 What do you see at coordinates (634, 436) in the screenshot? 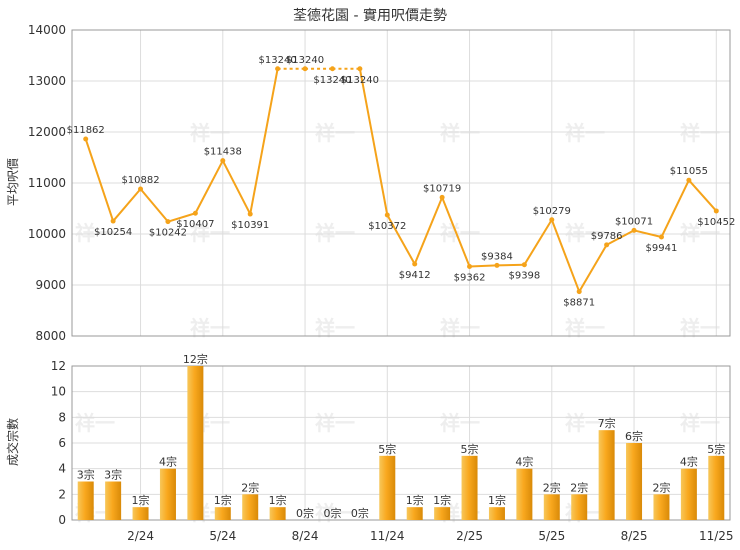
I see `bar-data-label: 6宗` at bounding box center [634, 436].